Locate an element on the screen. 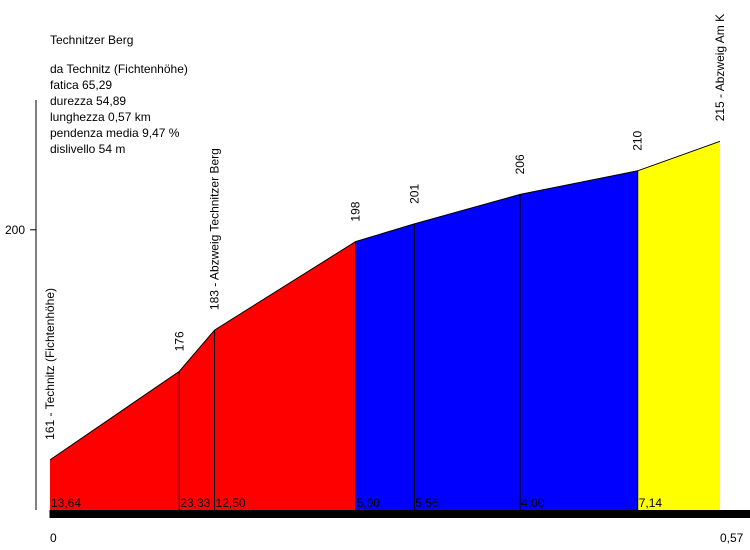  point-label: 215 - Abzweig Am K is located at coordinates (720, 67).